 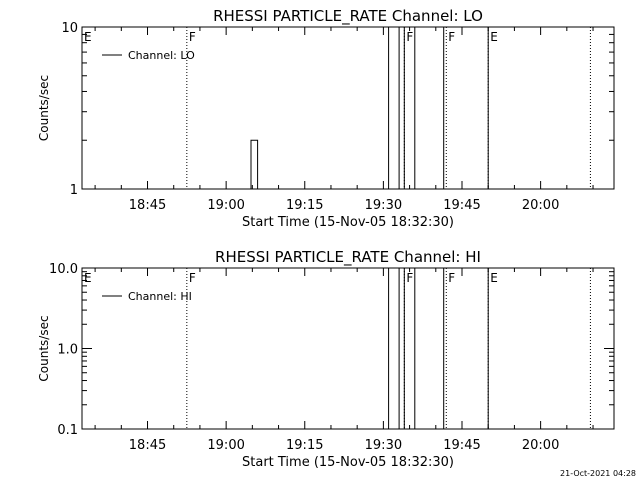 I want to click on y-tick-label: 10, so click(x=69, y=28).